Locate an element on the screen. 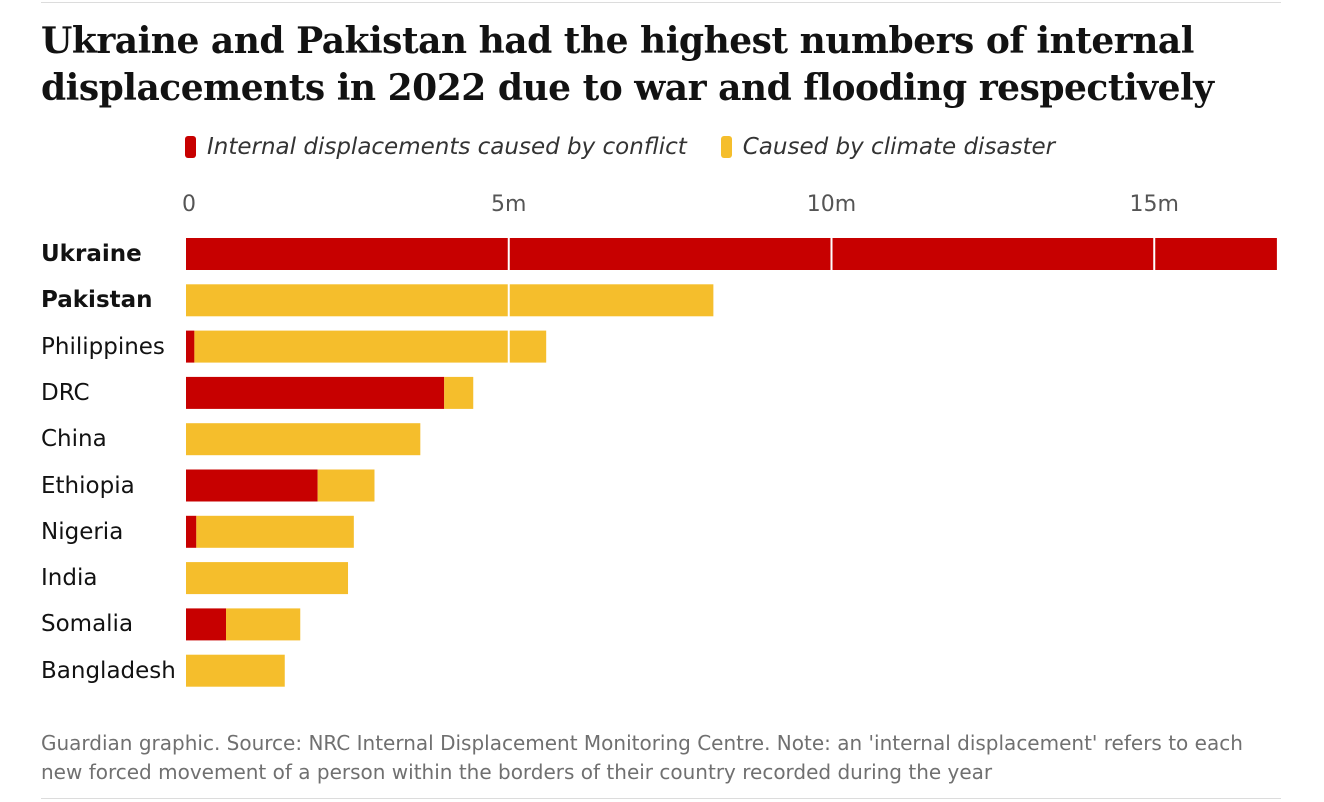  climate-bar-drc is located at coordinates (459, 392).